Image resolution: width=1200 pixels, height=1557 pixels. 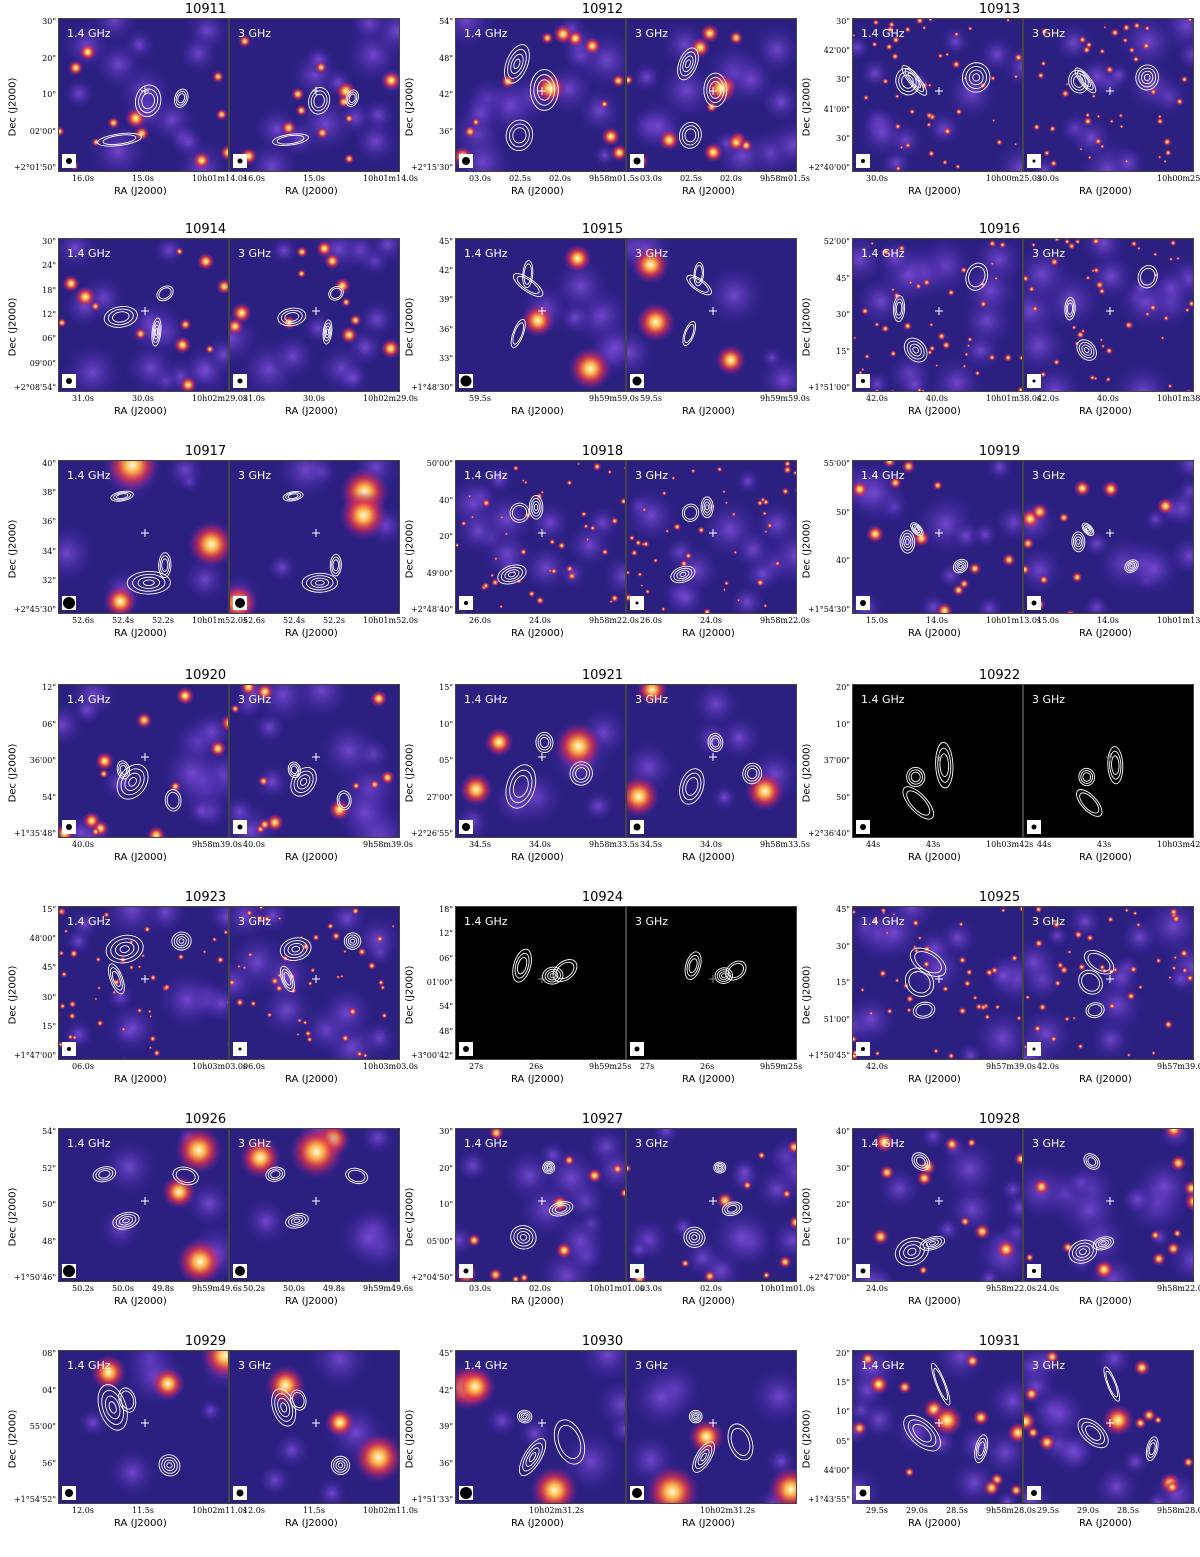 I want to click on y-tick-label: 55'00", so click(x=42, y=1426).